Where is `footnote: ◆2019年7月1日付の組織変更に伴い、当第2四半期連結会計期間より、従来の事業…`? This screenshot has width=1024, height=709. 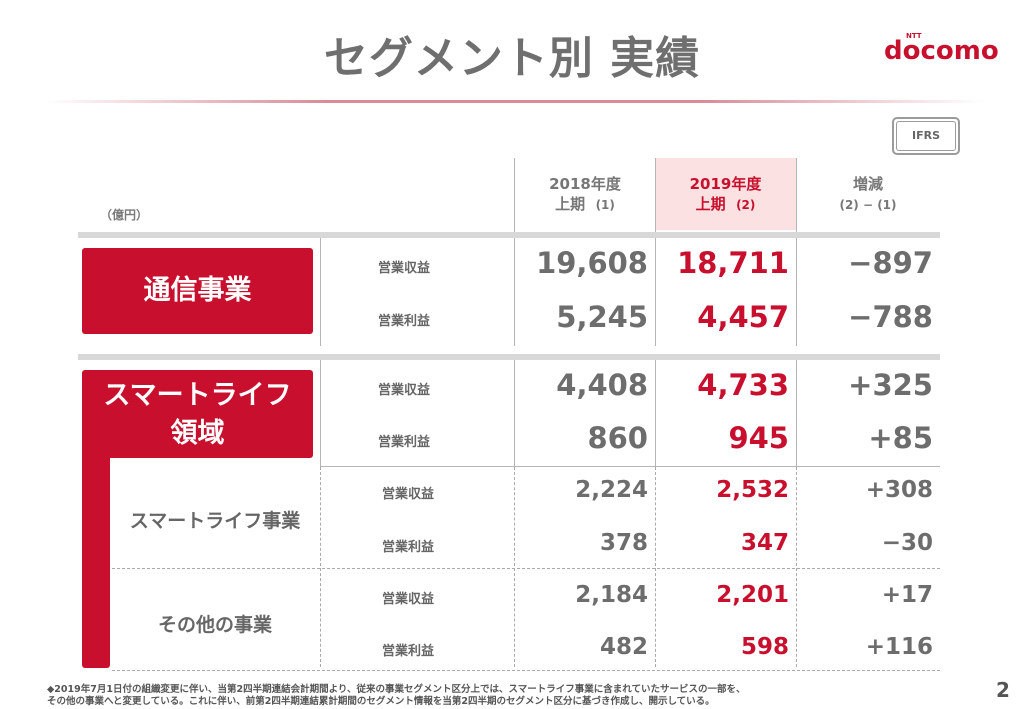 footnote: ◆2019年7月1日付の組織変更に伴い、当第2四半期連結会計期間より、従来の事業… is located at coordinates (396, 696).